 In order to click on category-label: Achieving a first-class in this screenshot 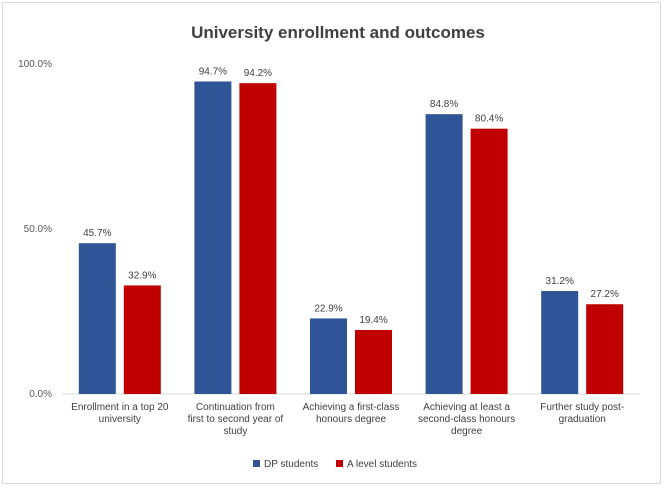, I will do `click(351, 407)`.